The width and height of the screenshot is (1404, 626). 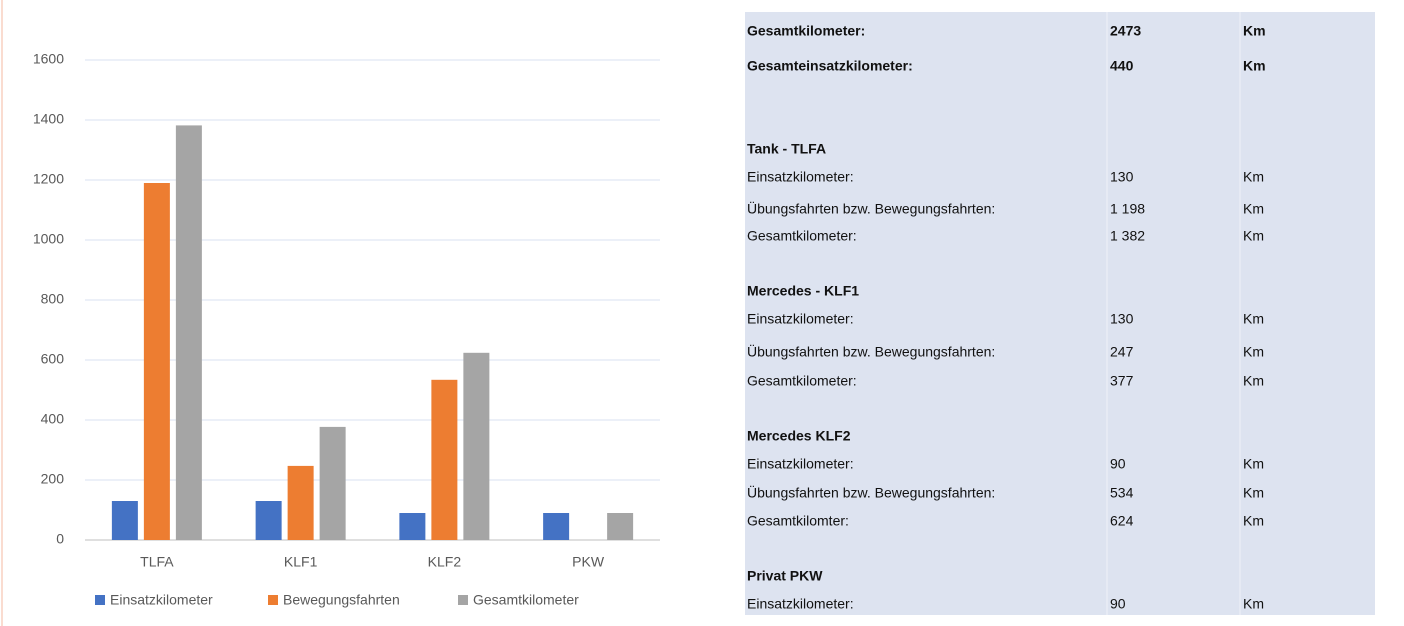 I want to click on legend-label: Einsatzkilometer, so click(x=161, y=600).